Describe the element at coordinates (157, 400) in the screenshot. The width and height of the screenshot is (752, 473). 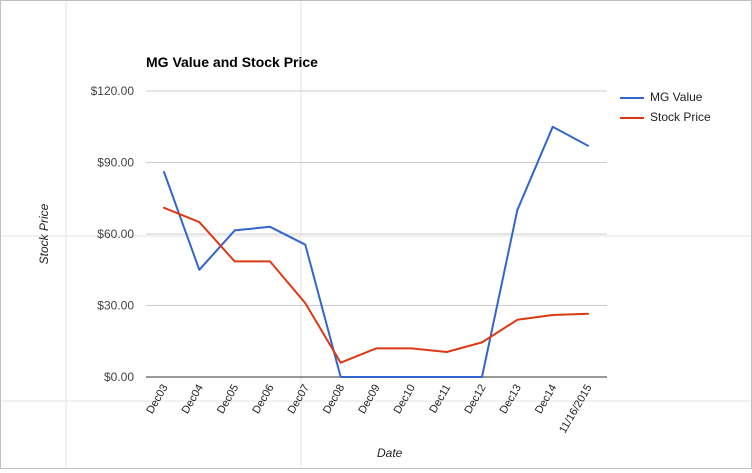
I see `x-tick-label: Dec03` at that location.